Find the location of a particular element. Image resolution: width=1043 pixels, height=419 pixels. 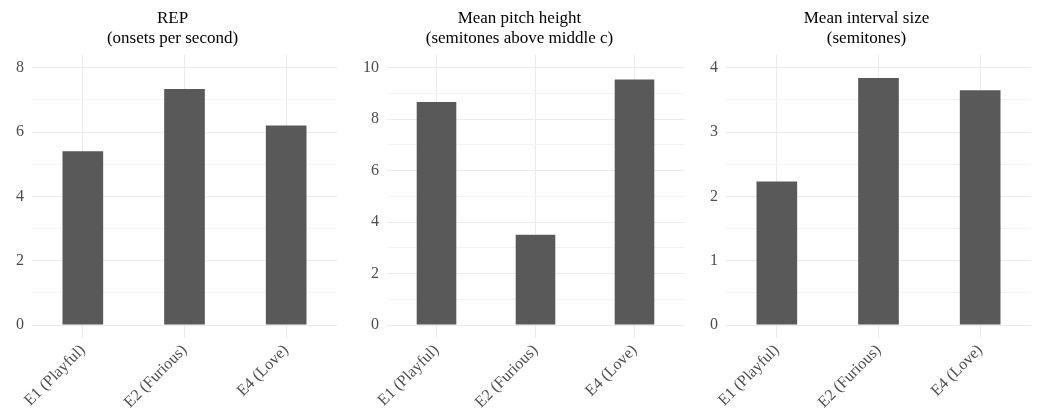

y-tick-label: 10 is located at coordinates (371, 66).